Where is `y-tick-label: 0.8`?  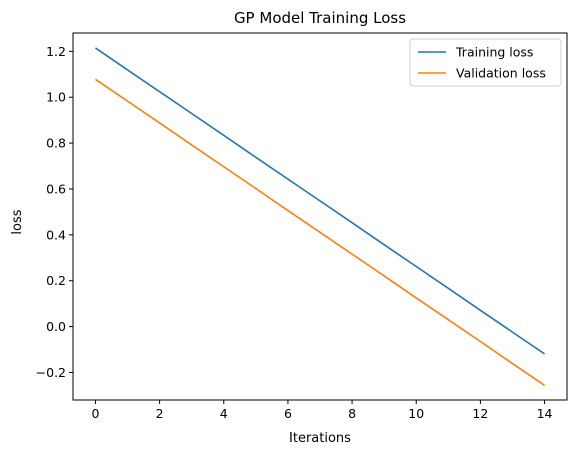 y-tick-label: 0.8 is located at coordinates (56, 143).